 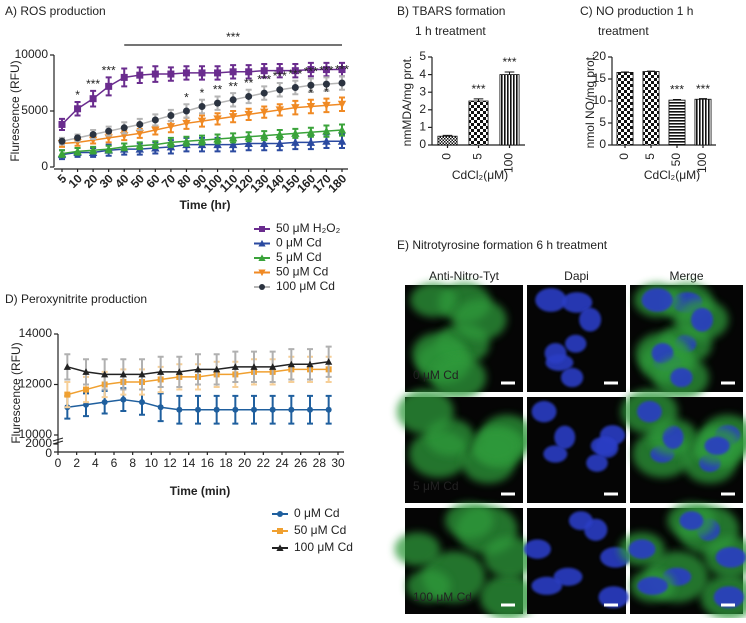 What do you see at coordinates (422, 91) in the screenshot?
I see `y-tick-label: 3` at bounding box center [422, 91].